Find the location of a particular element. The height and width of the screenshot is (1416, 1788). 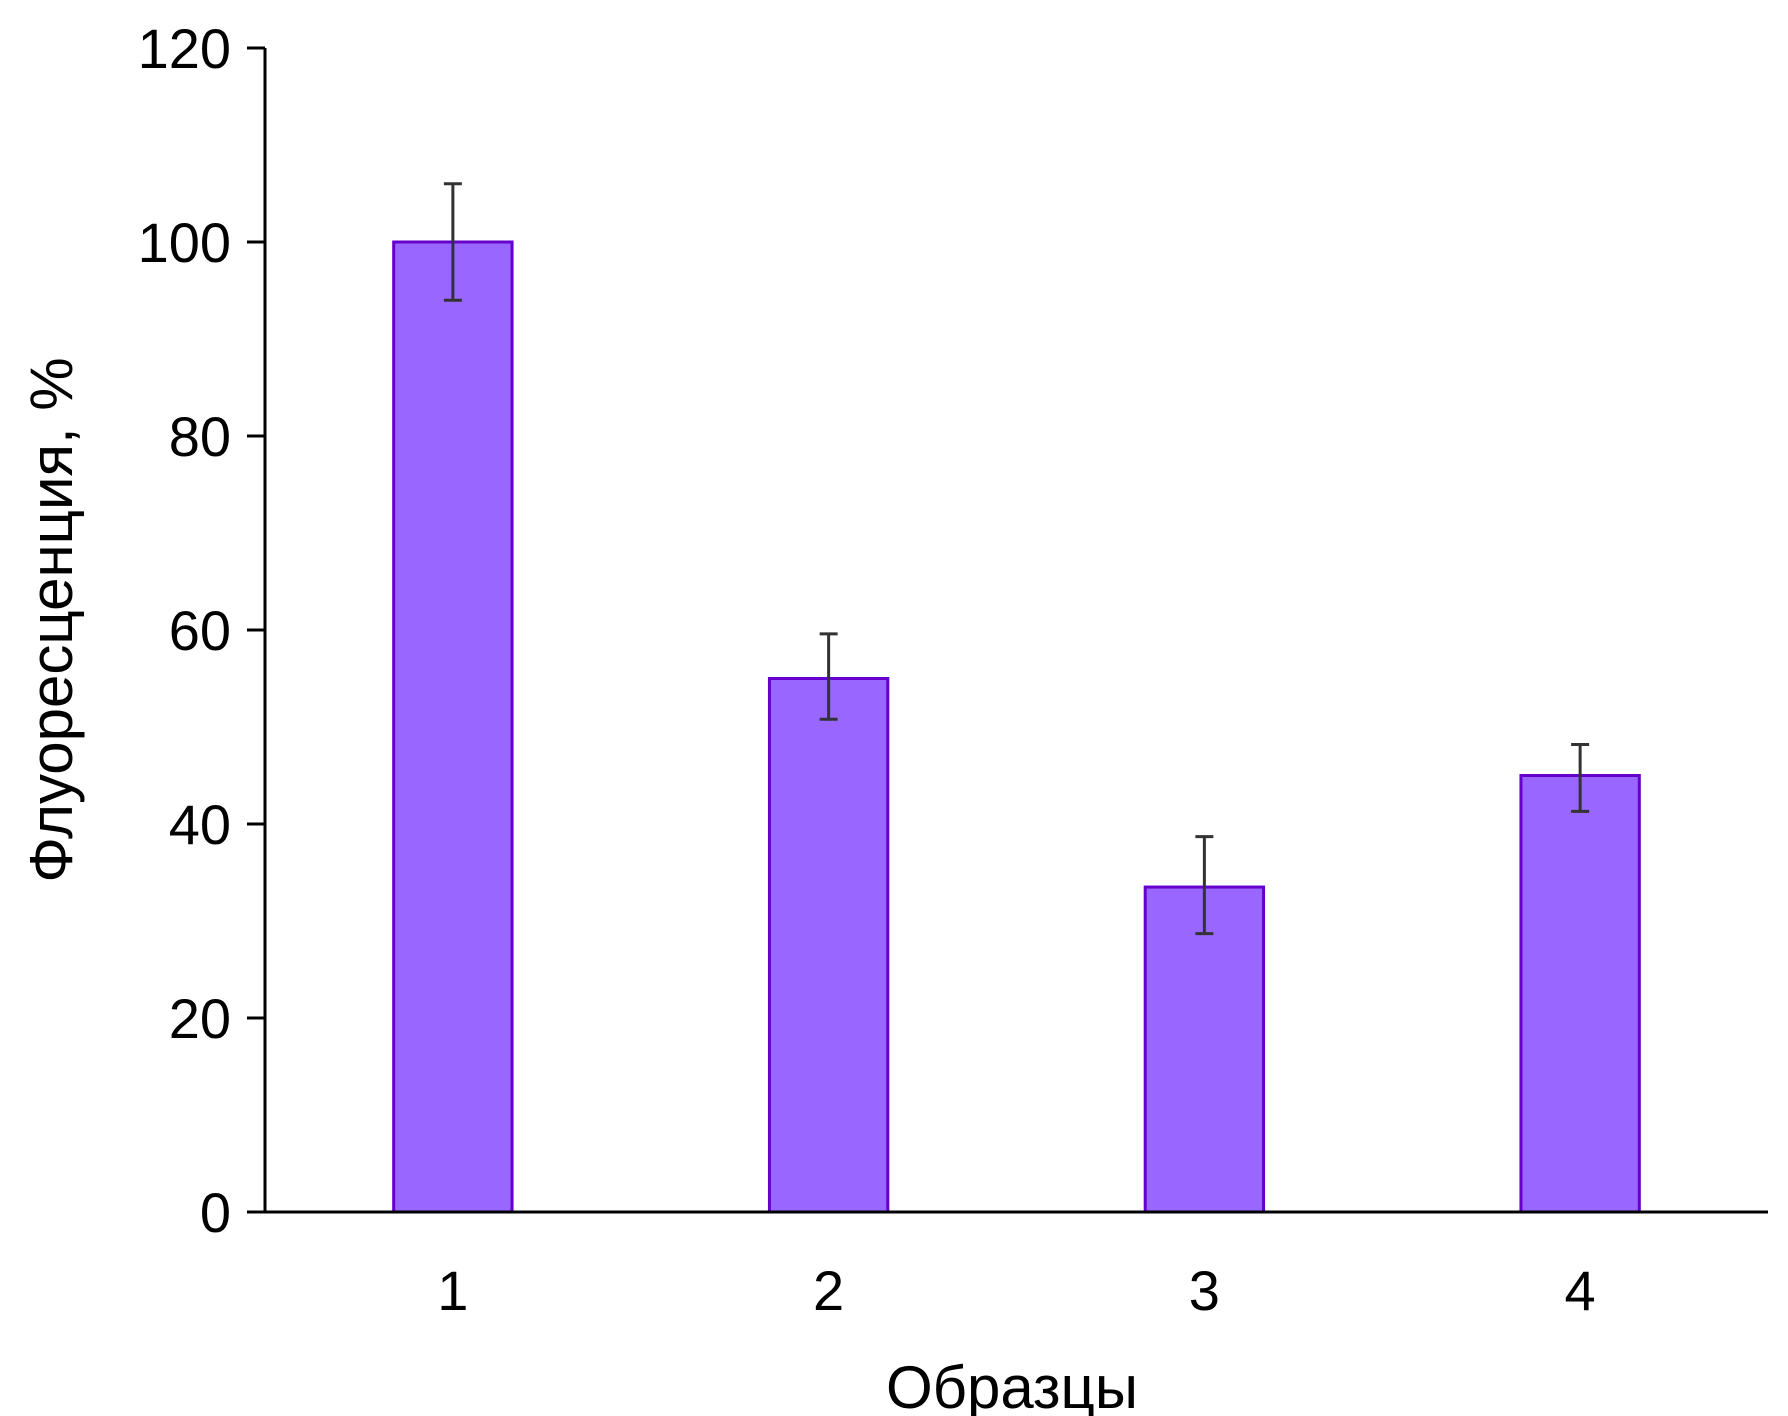

y-ticks-group: 0 20 40 60 80 100 120 is located at coordinates (201, 630).